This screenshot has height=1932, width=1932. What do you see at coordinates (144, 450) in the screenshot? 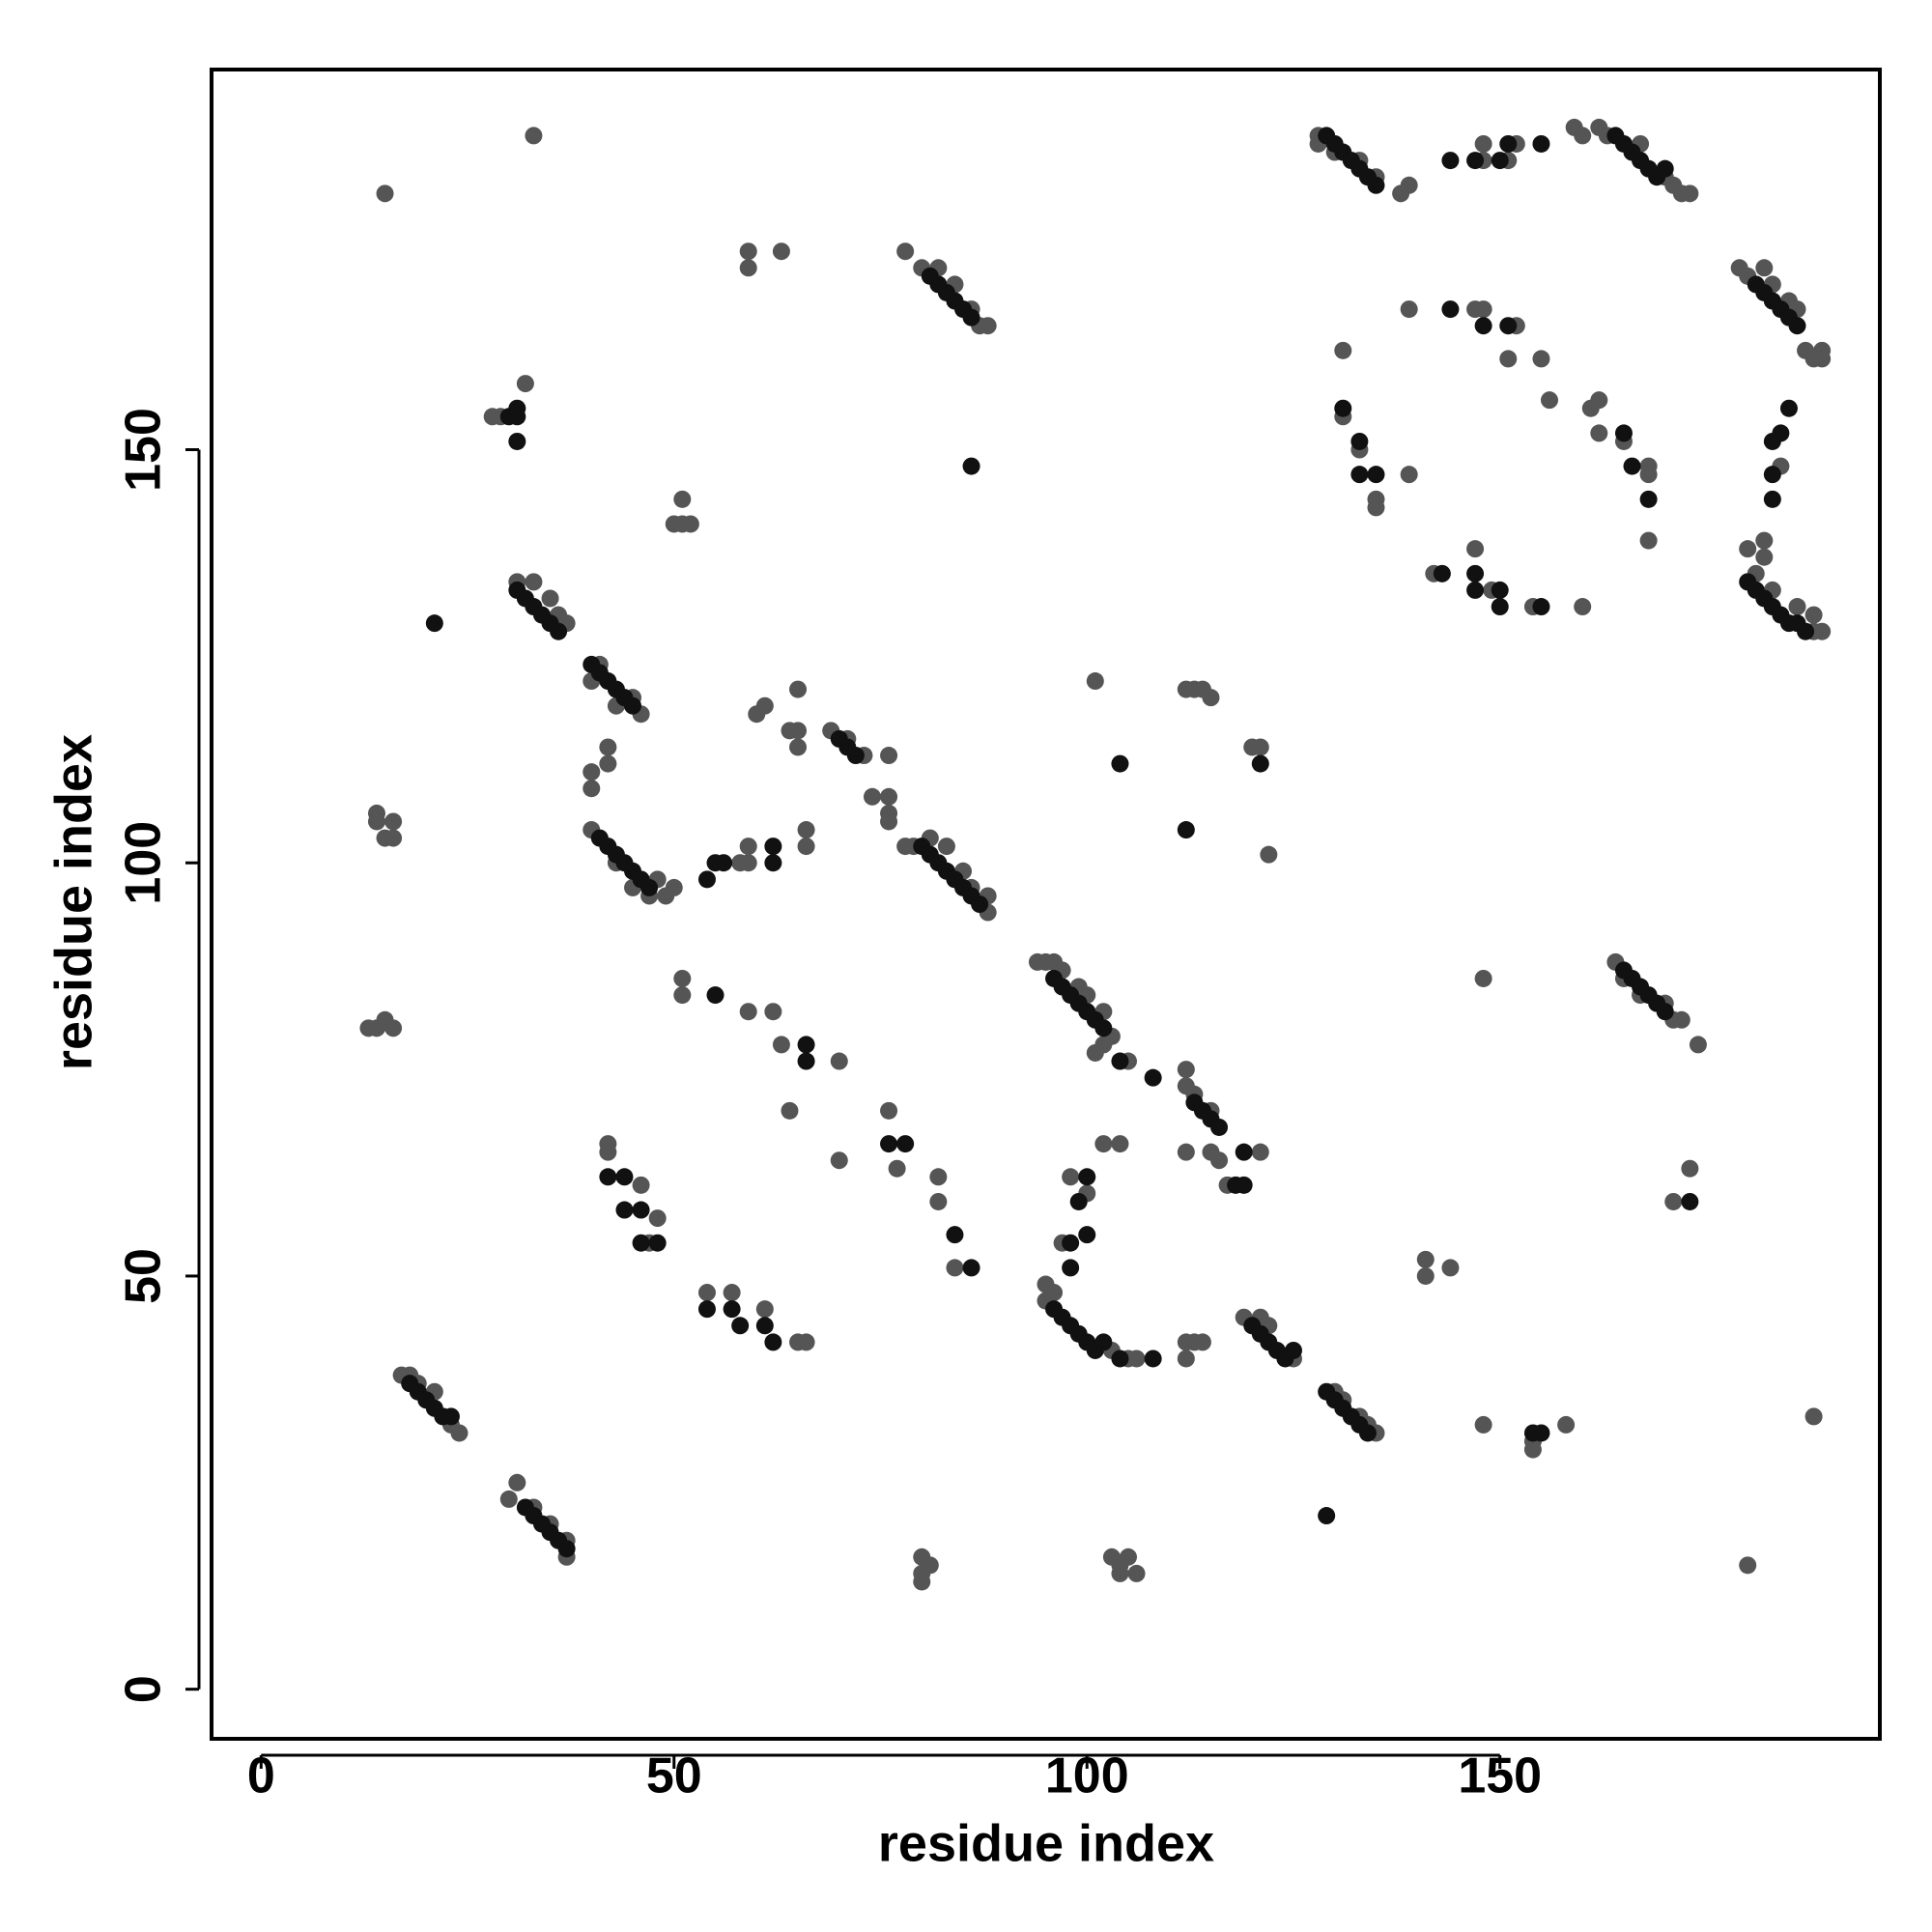
I see `y-tick-label: 150` at bounding box center [144, 450].